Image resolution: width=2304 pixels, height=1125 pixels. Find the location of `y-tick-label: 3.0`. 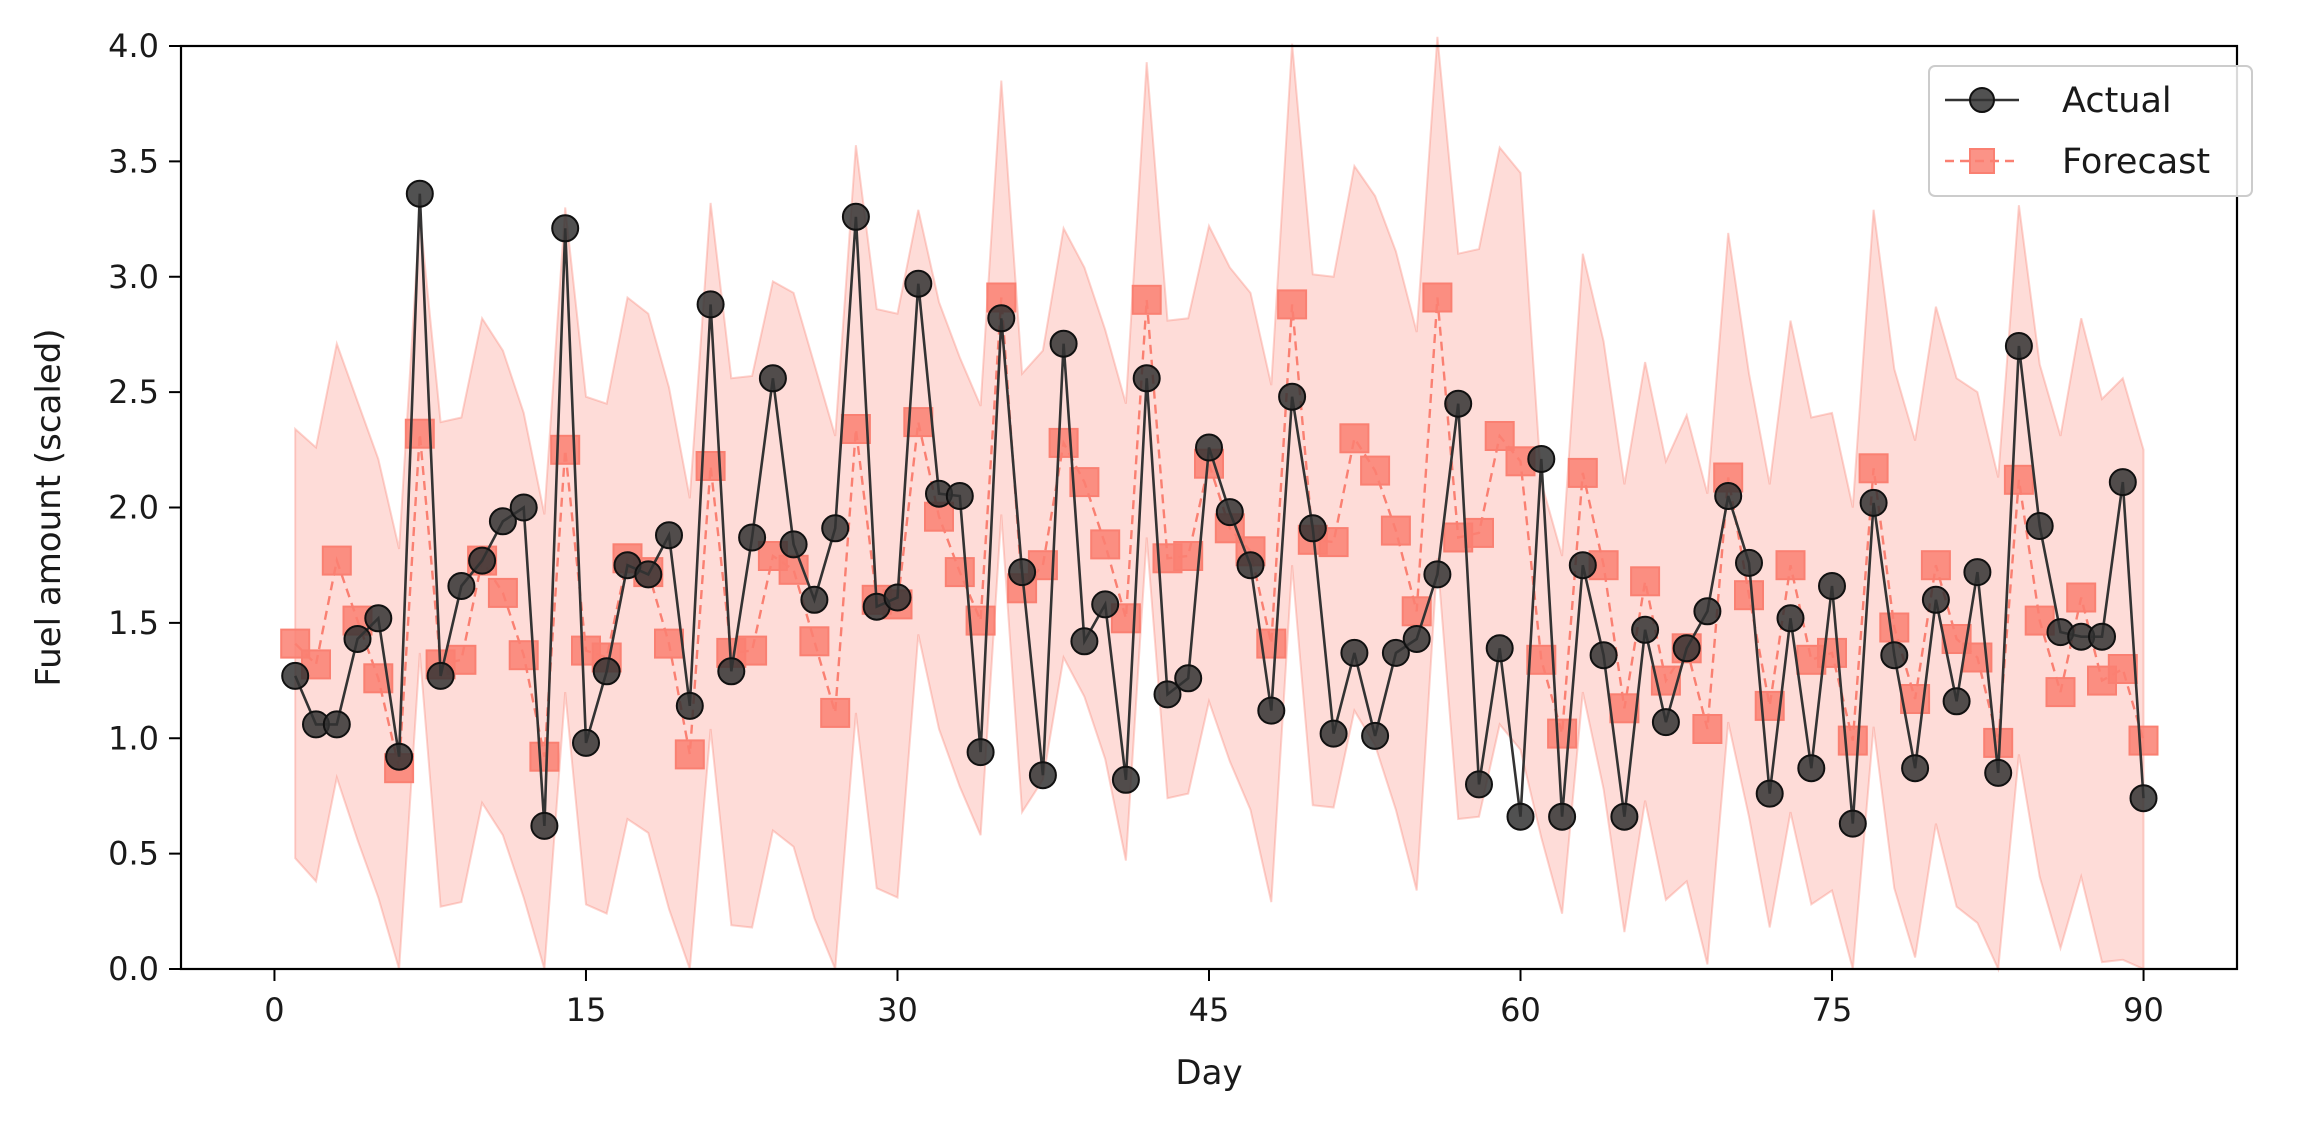

y-tick-label: 3.0 is located at coordinates (133, 277).